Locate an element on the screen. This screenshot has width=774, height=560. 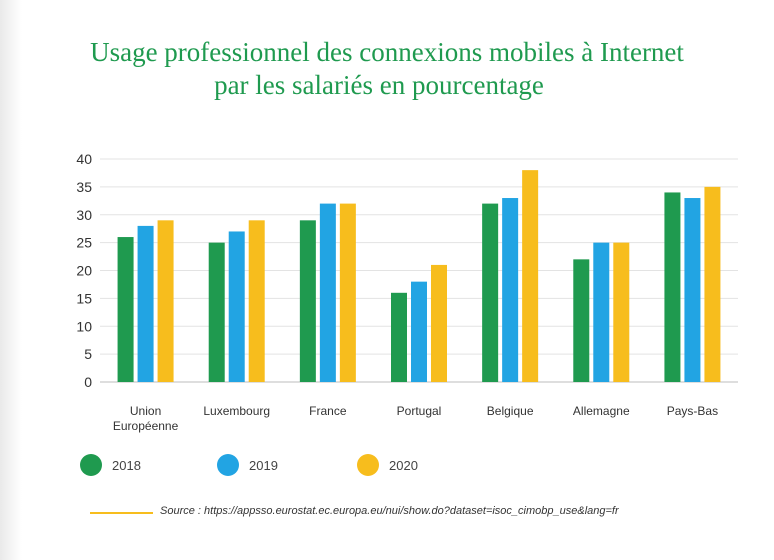
x-category-label: Belgique is located at coordinates (510, 411).